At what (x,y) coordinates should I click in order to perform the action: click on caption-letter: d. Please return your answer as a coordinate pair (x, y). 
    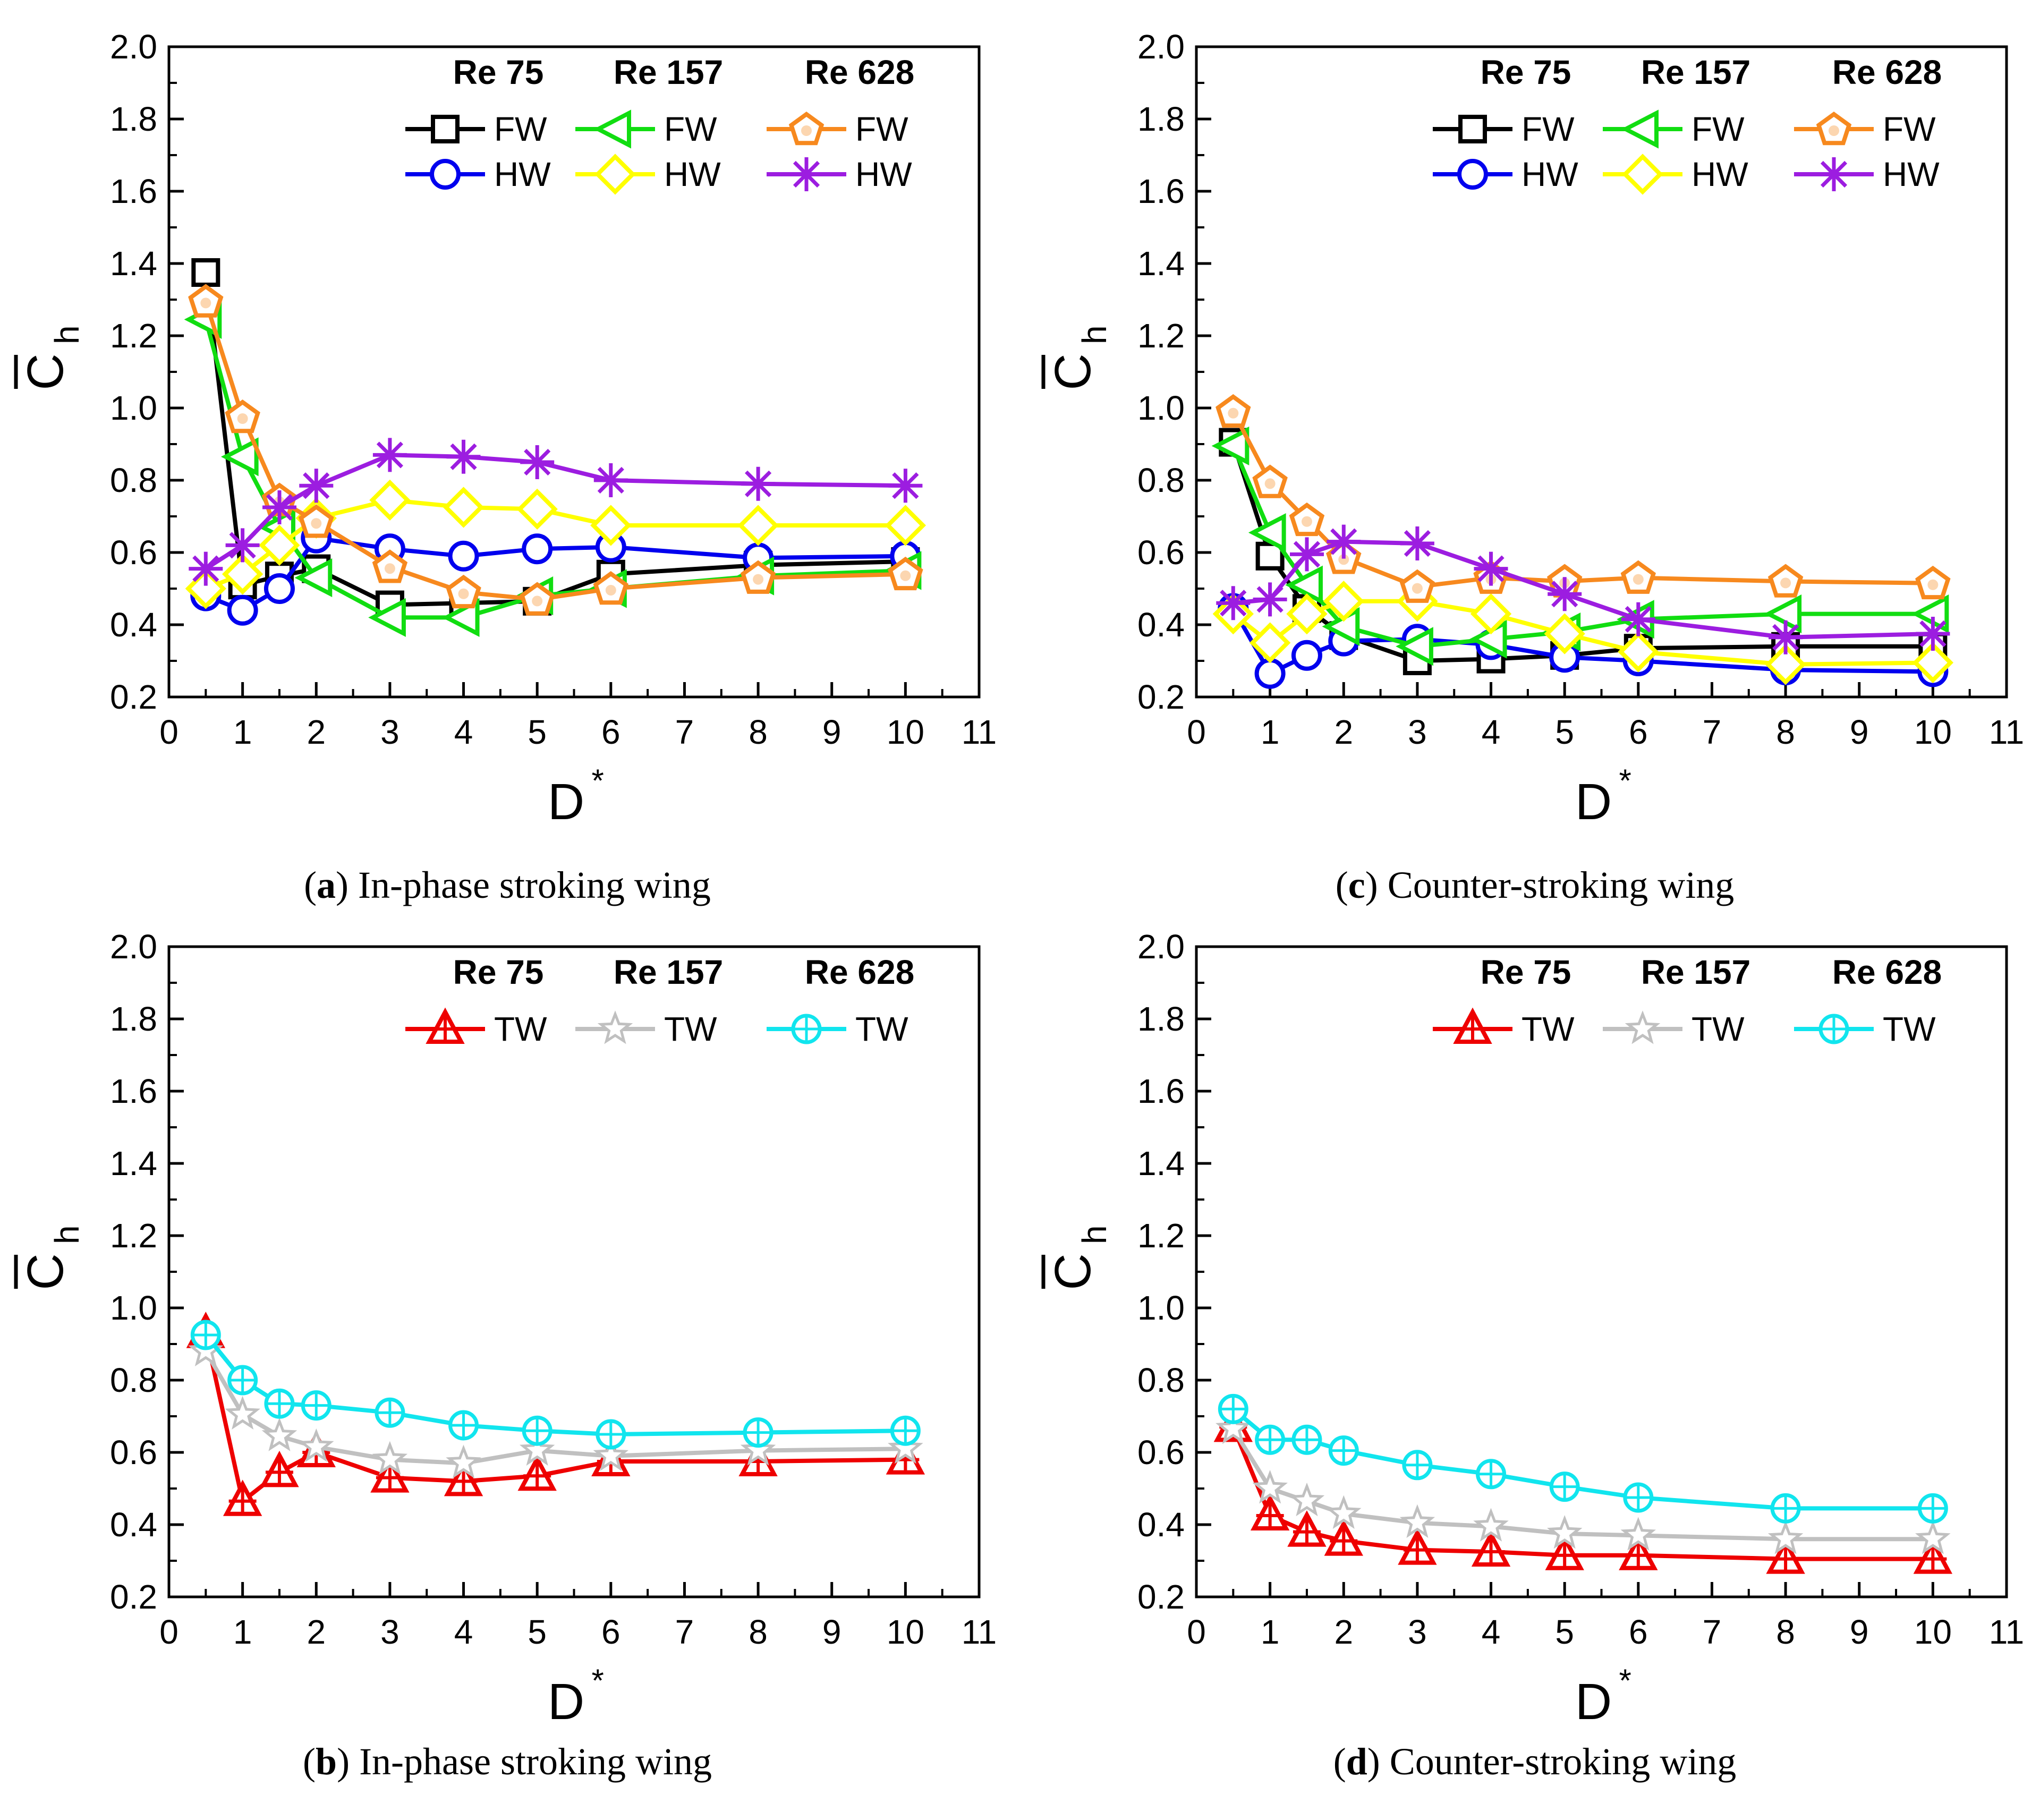
    Looking at the image, I should click on (1356, 1761).